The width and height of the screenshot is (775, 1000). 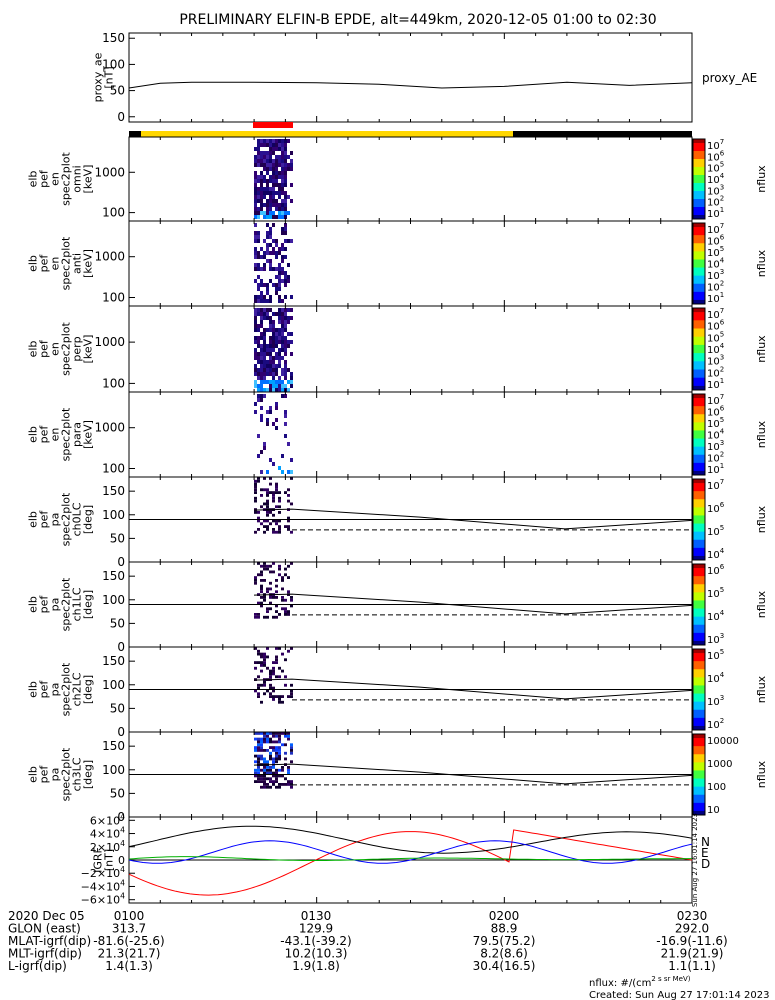 What do you see at coordinates (715, 298) in the screenshot?
I see `colorbar-tick-label: 10¹` at bounding box center [715, 298].